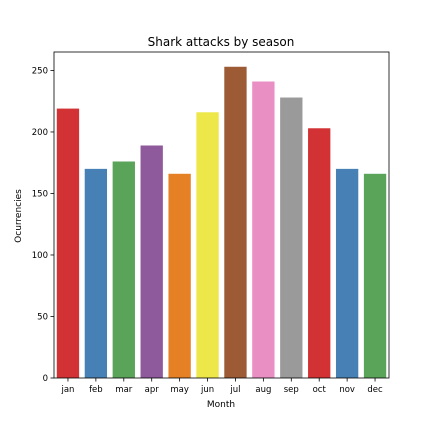 This screenshot has height=432, width=432. I want to click on y-axis-label: Ocurrencies, so click(19, 216).